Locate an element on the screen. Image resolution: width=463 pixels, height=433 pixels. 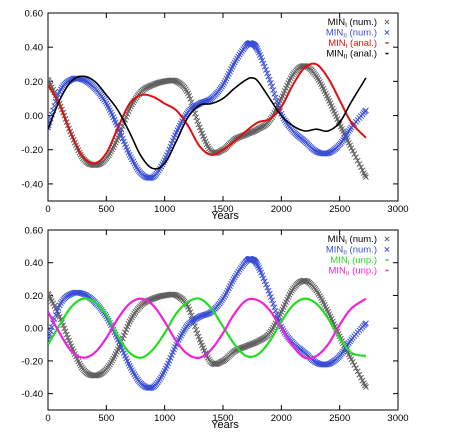
series-line is located at coordinates (207, 328).